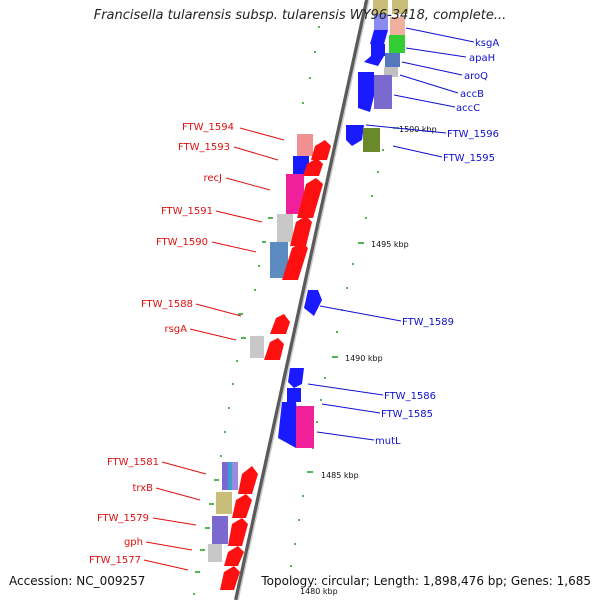  Describe the element at coordinates (208, 127) in the screenshot. I see `gene-label-ftw1594: FTW_1594` at that location.